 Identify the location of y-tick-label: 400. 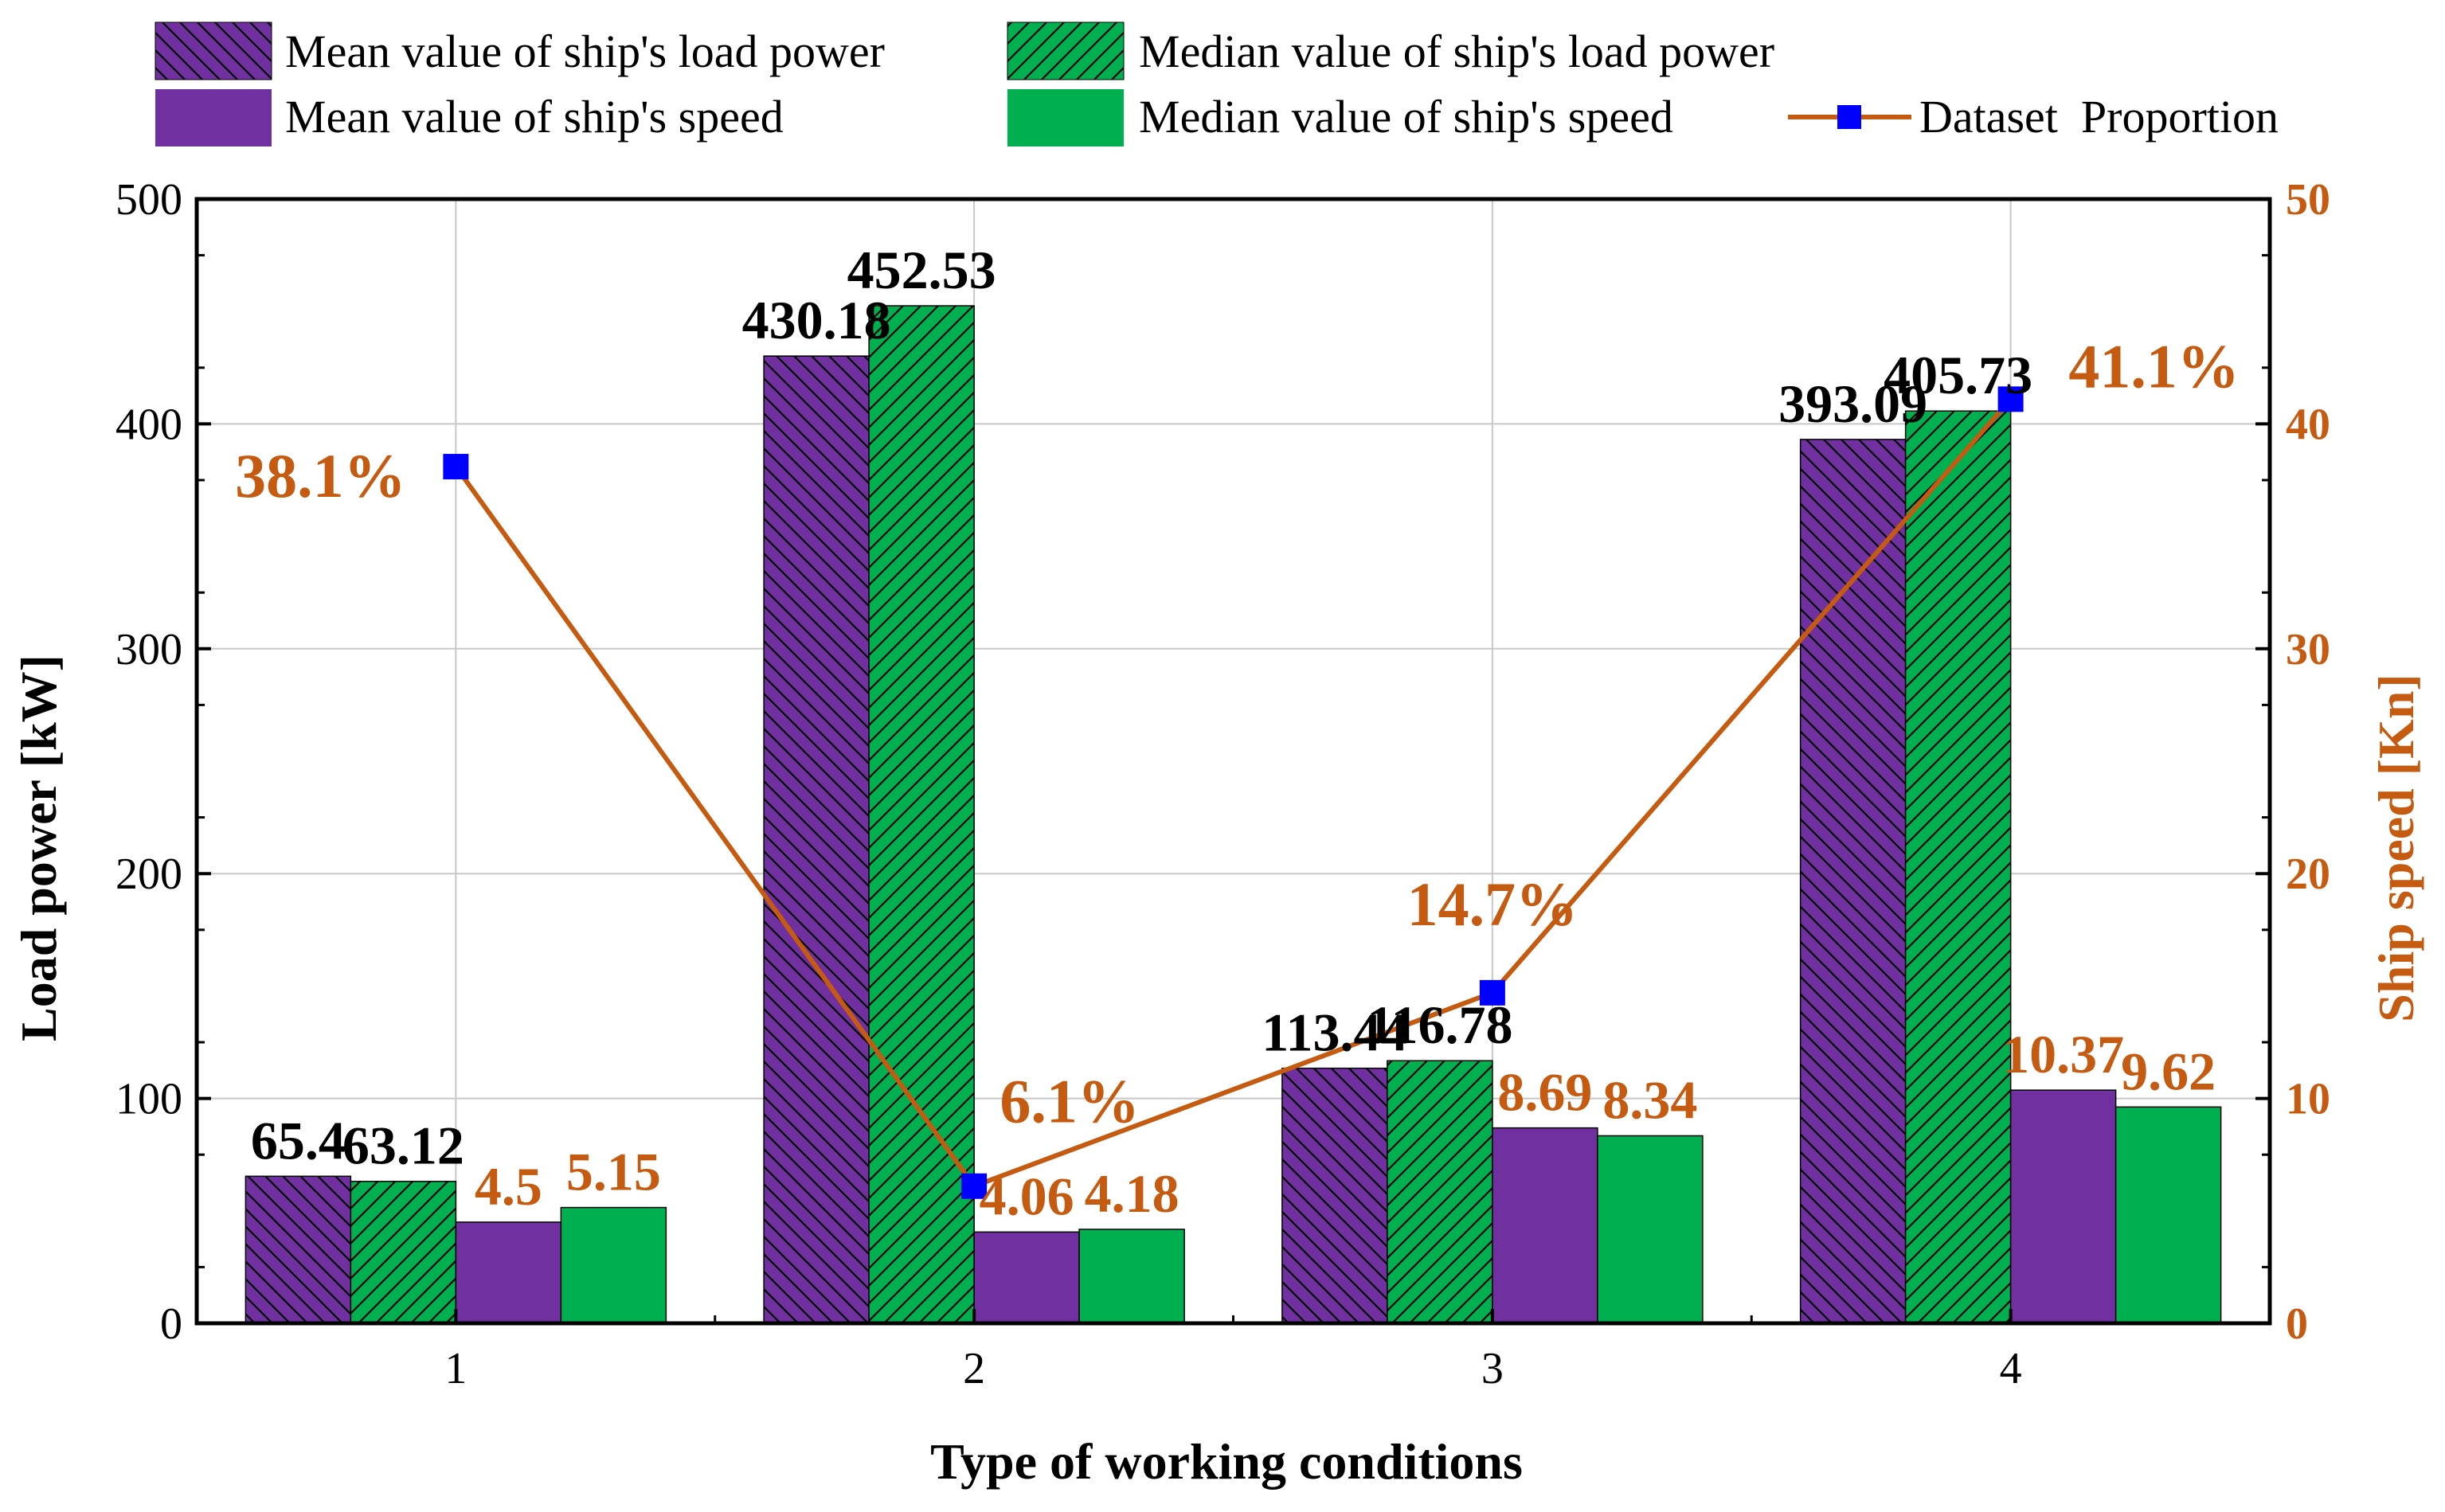
(149, 424).